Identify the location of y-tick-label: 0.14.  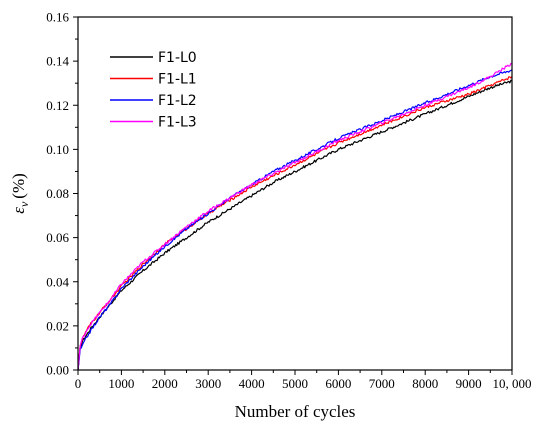
(57, 61).